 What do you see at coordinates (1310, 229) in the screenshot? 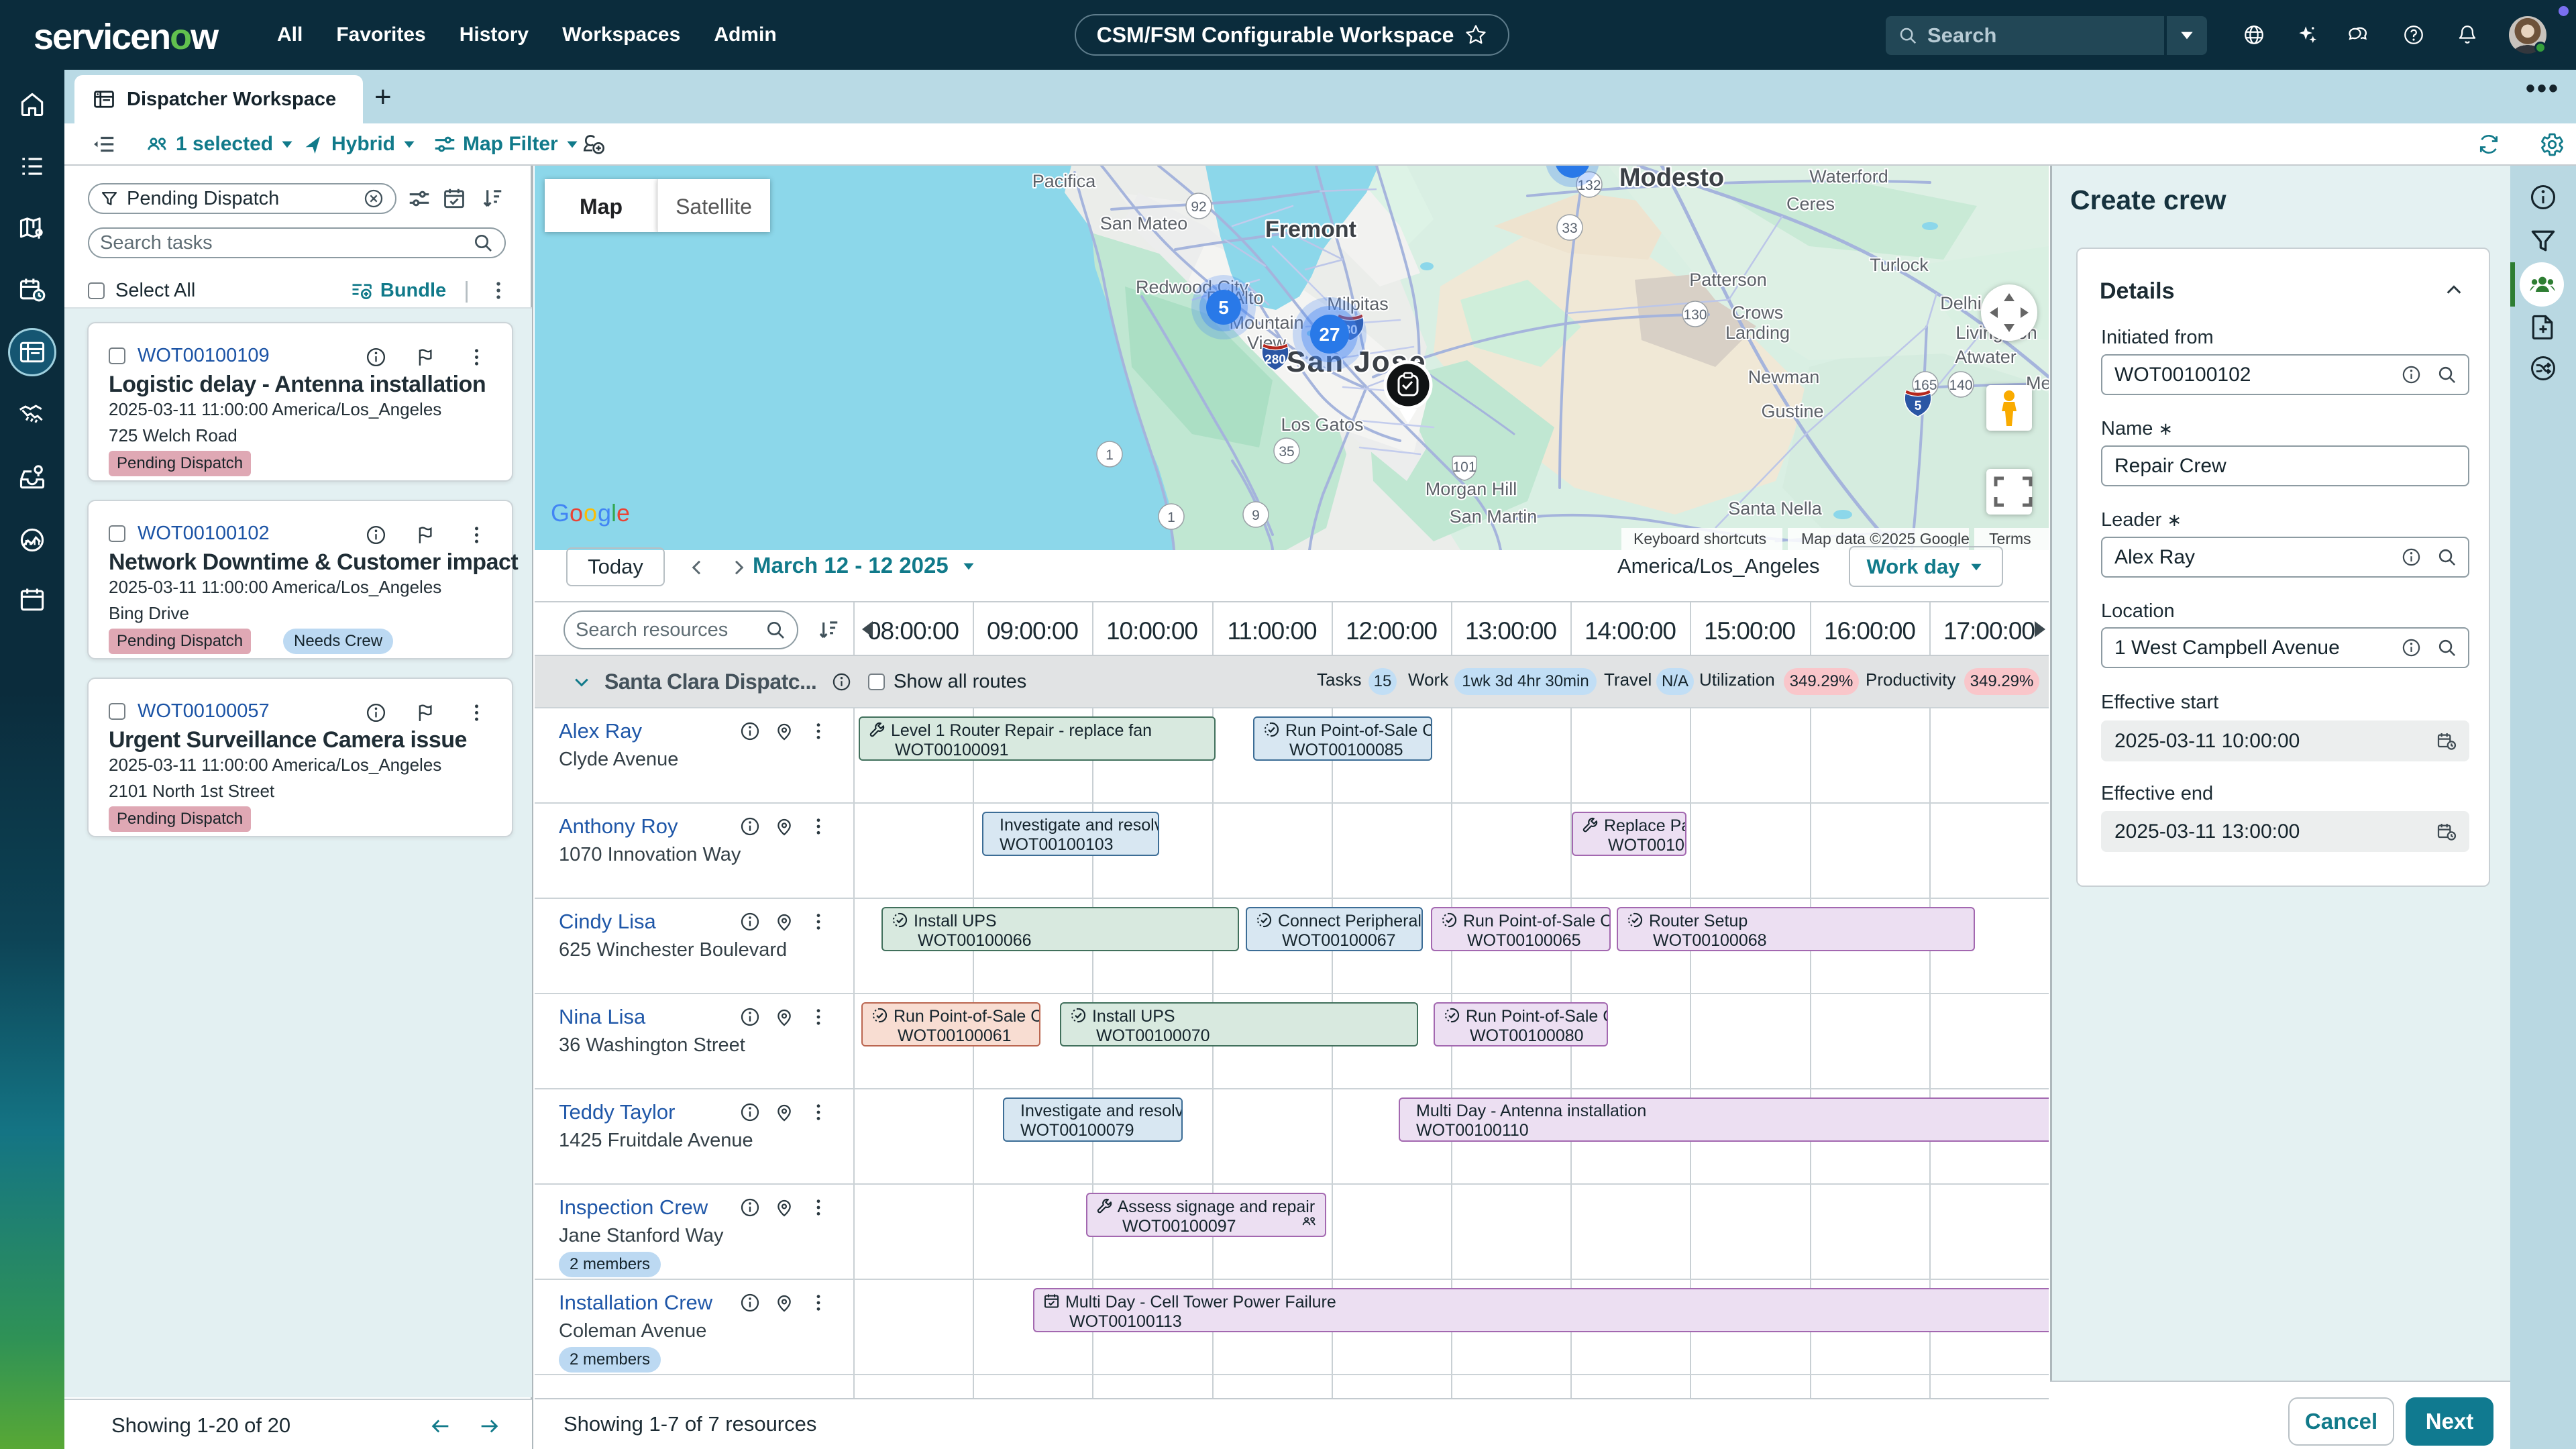
I see `svg-text: Fremont` at bounding box center [1310, 229].